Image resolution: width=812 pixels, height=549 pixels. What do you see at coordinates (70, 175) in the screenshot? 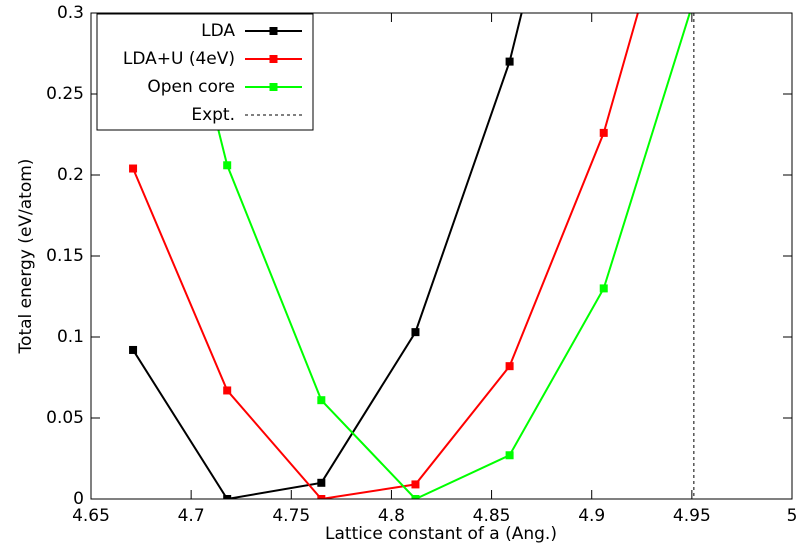
I see `y-tick-label: 0.2` at bounding box center [70, 175].